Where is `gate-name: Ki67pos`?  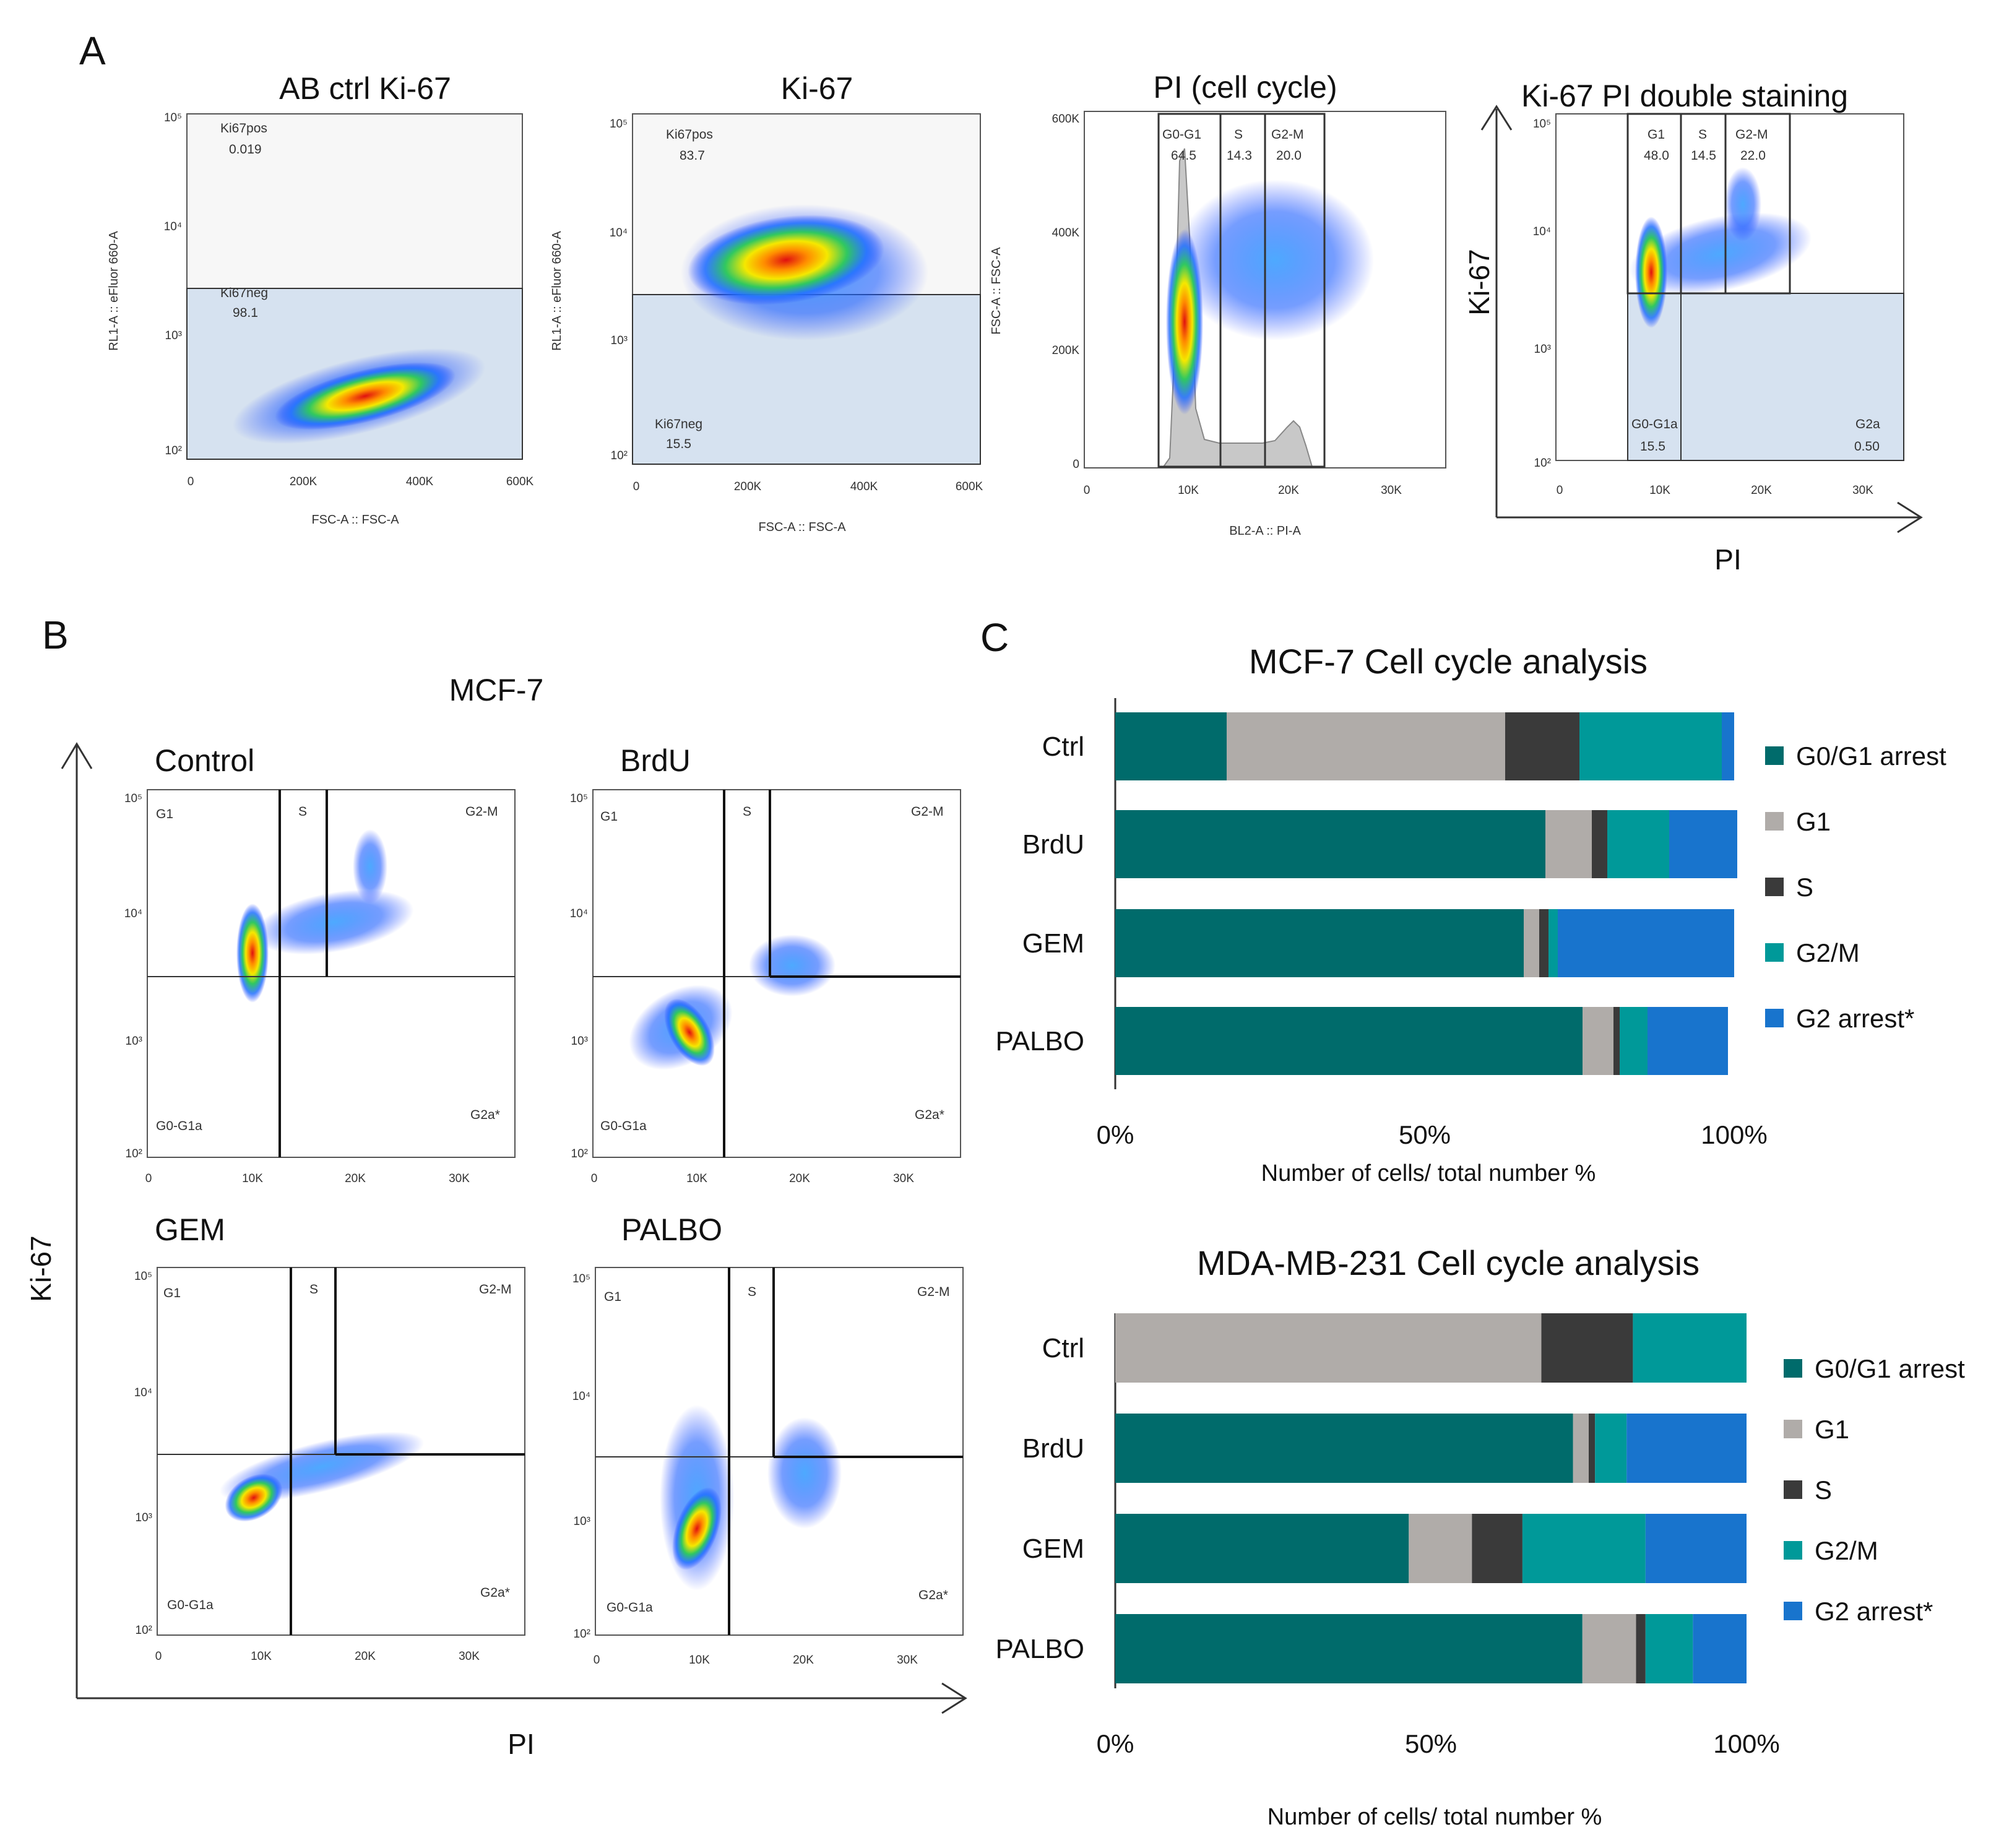 gate-name: Ki67pos is located at coordinates (689, 134).